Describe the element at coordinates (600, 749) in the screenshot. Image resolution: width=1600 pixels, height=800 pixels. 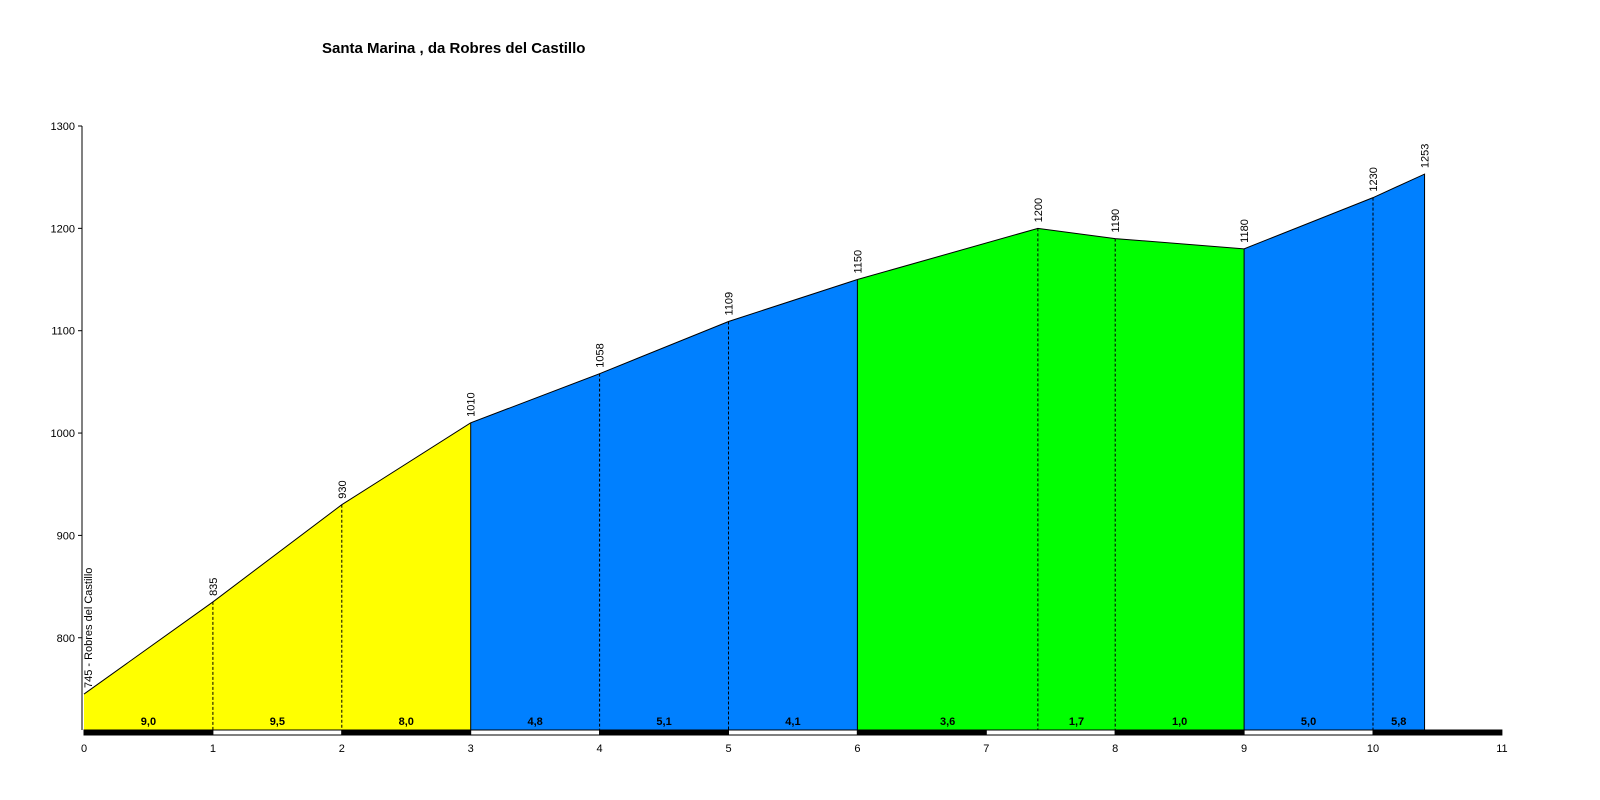
I see `x-tick-label: 4` at that location.